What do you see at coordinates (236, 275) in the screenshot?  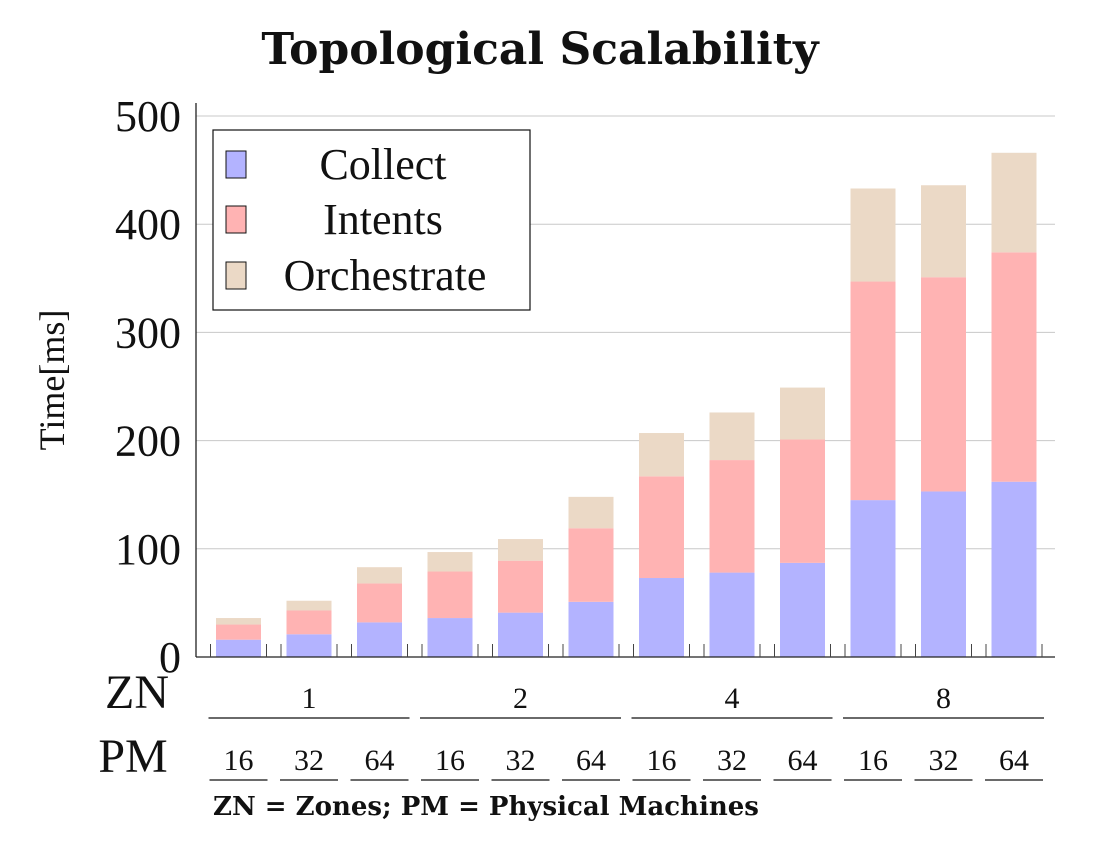 I see `legend-swatch-orchestrate` at bounding box center [236, 275].